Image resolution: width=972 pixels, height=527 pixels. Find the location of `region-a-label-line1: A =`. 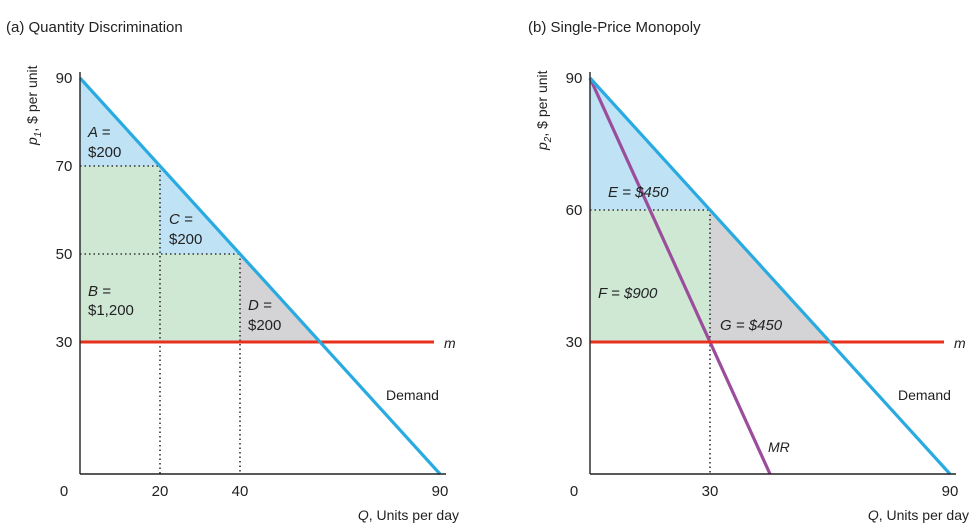

region-a-label-line1: A = is located at coordinates (99, 132).